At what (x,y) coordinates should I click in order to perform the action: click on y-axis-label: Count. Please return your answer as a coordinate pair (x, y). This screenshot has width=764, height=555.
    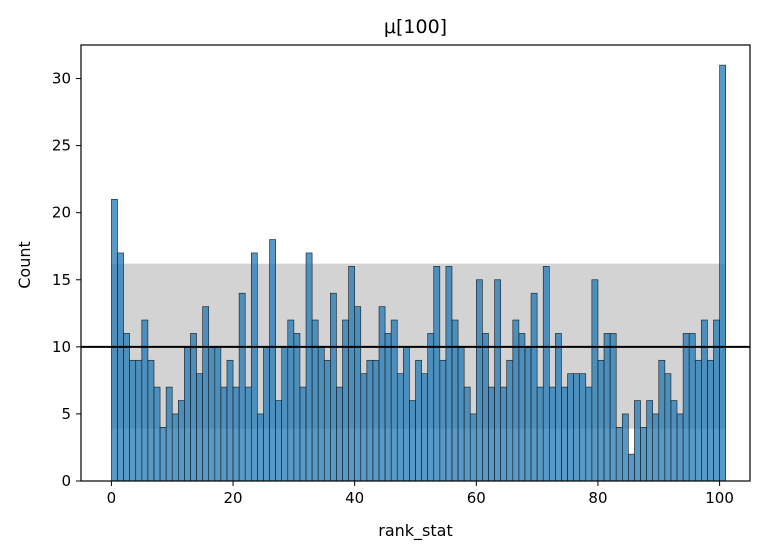
    Looking at the image, I should click on (24, 265).